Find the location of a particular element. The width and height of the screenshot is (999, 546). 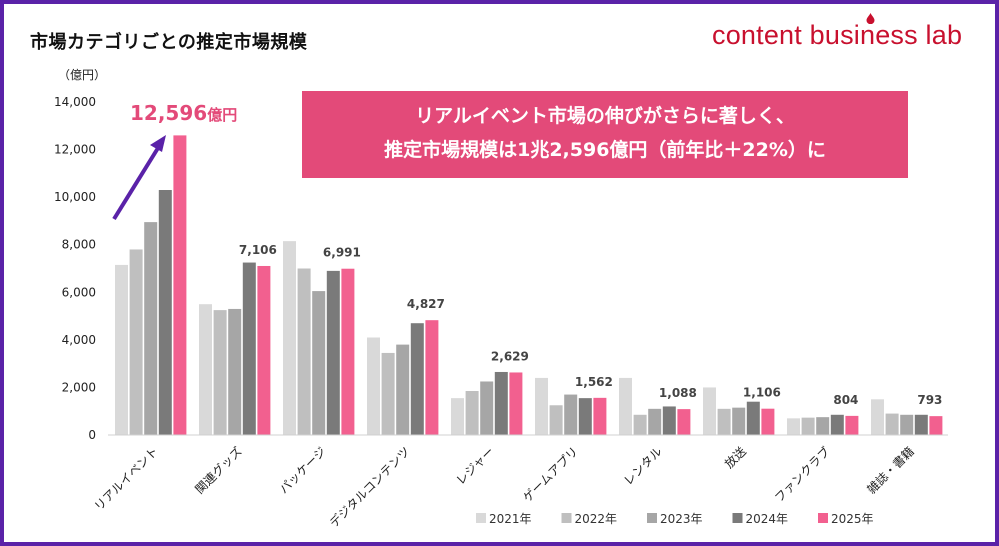

category-label: レンタル is located at coordinates (643, 466).